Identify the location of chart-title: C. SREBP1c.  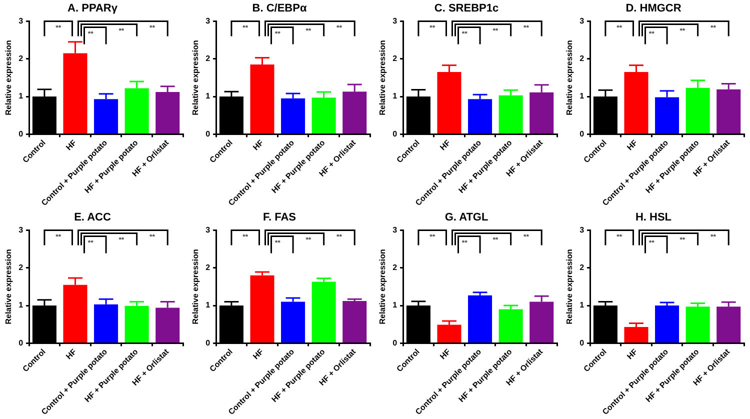
(466, 8).